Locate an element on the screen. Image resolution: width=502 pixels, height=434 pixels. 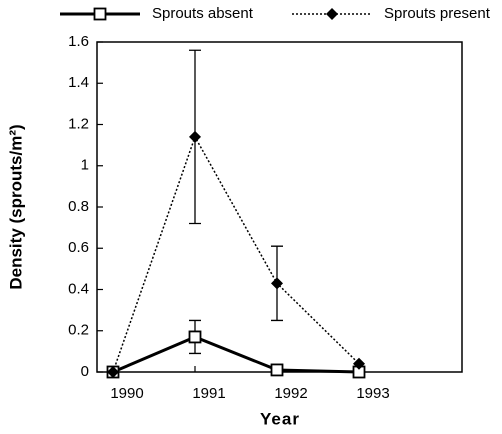
x-tick-label: 1990 is located at coordinates (126, 393).